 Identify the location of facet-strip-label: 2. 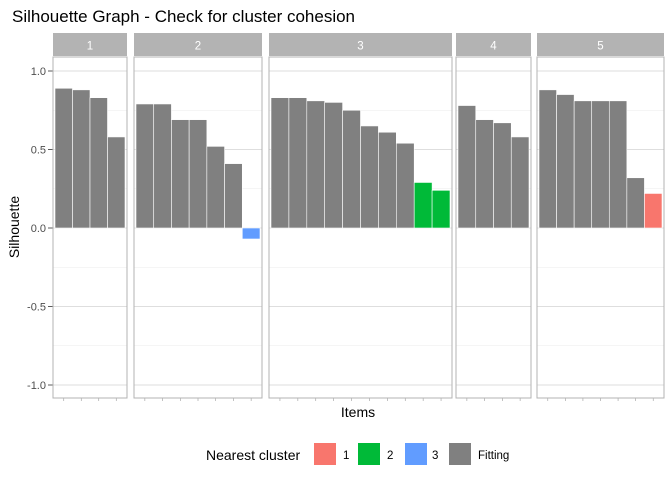
(198, 47).